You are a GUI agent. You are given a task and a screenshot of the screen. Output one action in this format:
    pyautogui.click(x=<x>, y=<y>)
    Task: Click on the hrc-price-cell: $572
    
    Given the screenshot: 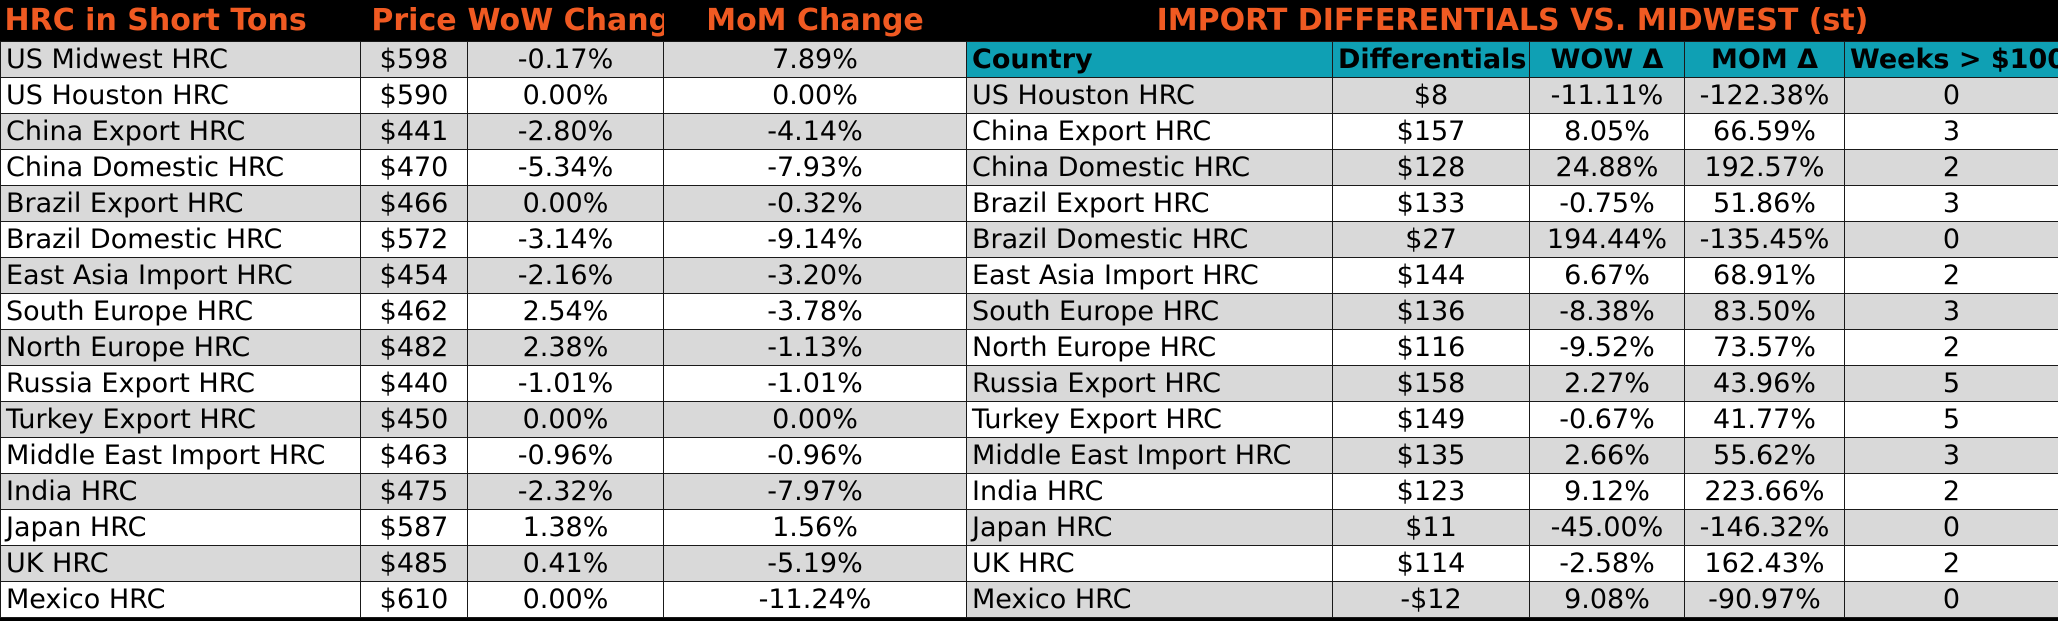 What is the action you would take?
    pyautogui.click(x=414, y=239)
    